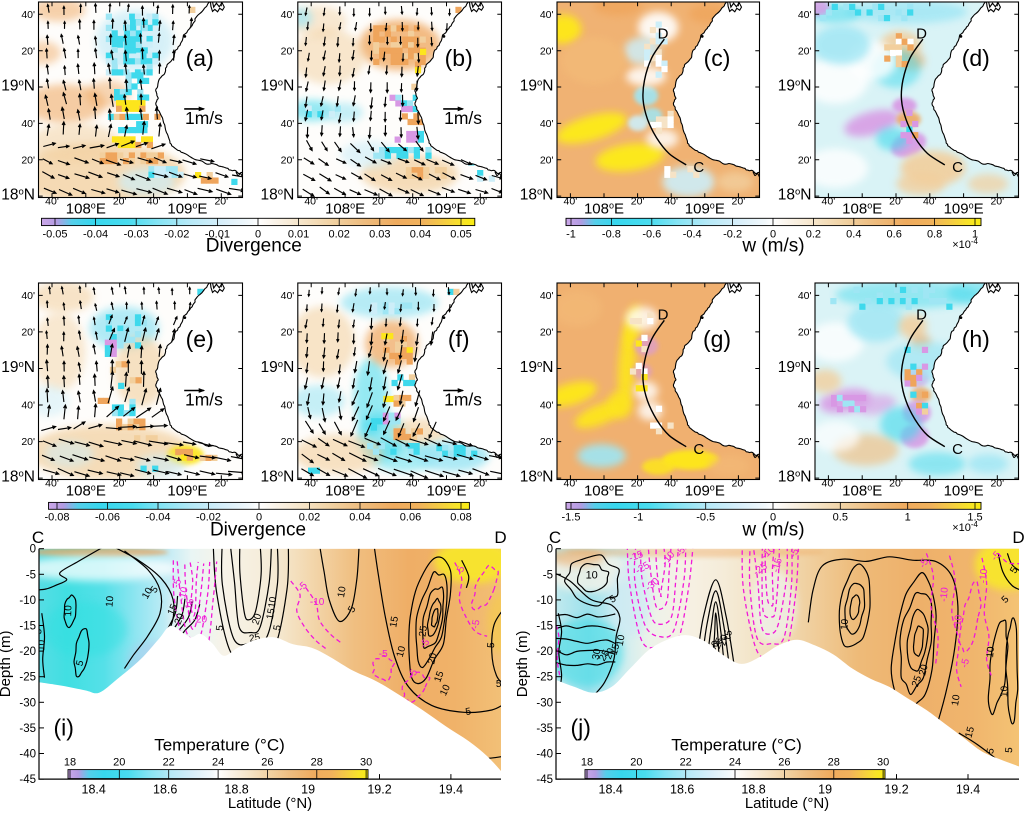 Image resolution: width=1024 pixels, height=816 pixels. Describe the element at coordinates (459, 339) in the screenshot. I see `svg-text: (f)` at that location.